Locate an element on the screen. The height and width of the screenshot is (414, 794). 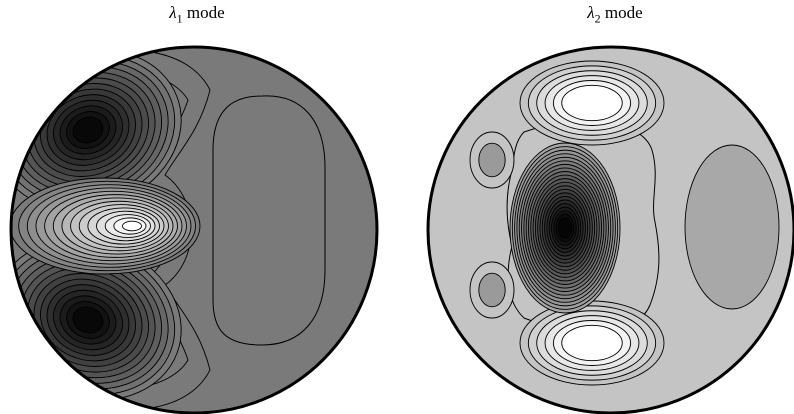
lambda2-lower-peak-contour is located at coordinates (592, 343).